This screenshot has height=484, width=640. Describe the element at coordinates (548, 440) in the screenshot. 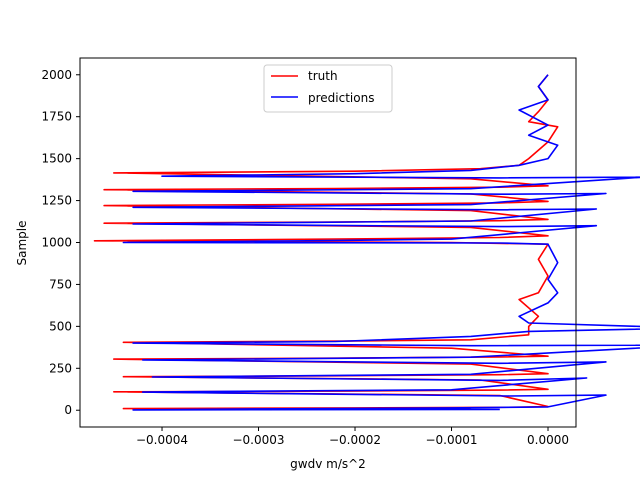

I see `x-tick-label: 0.0000` at that location.